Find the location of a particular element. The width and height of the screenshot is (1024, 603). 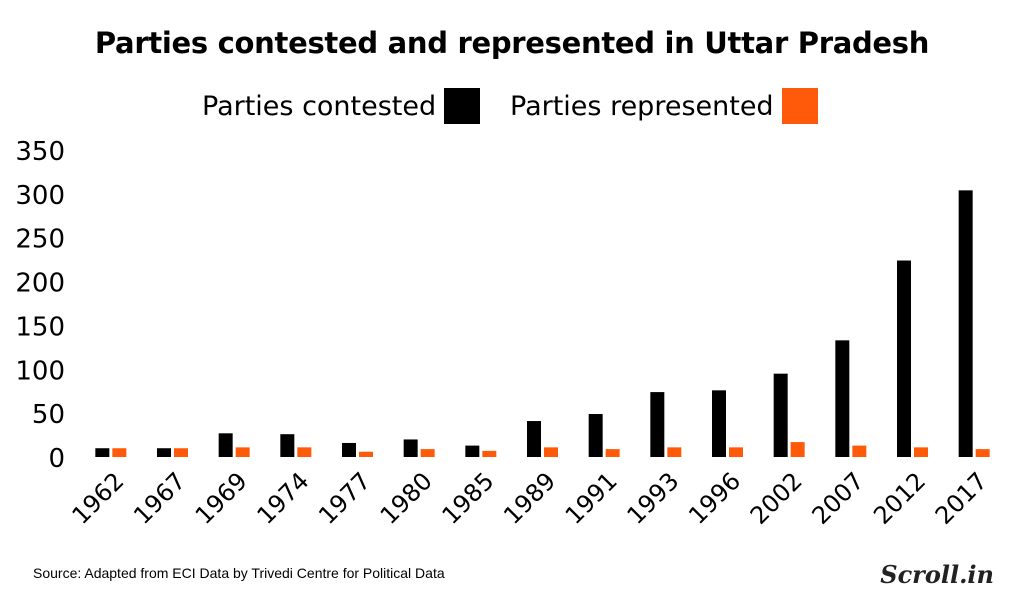

x-tick-label: 1996 is located at coordinates (714, 498).